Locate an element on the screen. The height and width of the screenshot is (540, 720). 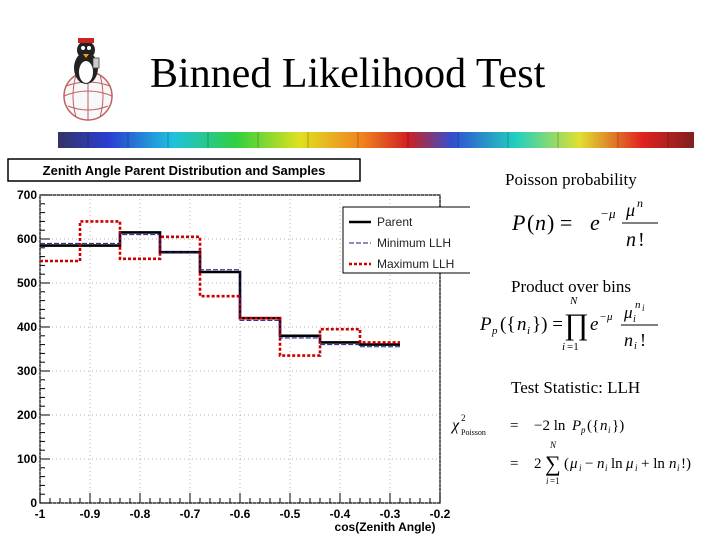
series-line-minimum-llh is located at coordinates (220, 291).